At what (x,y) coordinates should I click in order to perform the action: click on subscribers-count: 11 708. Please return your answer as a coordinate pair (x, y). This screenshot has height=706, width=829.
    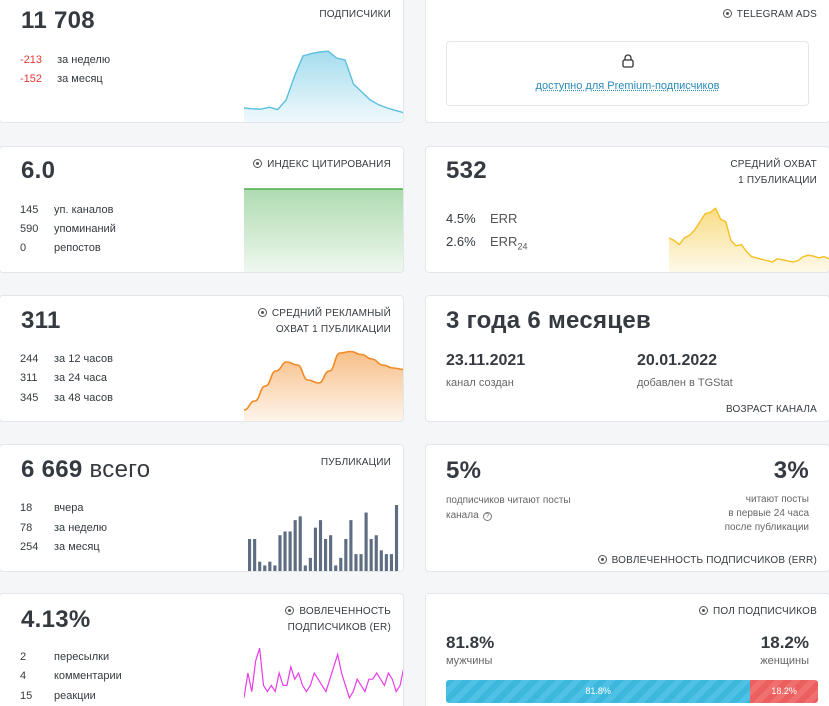
    Looking at the image, I should click on (58, 20).